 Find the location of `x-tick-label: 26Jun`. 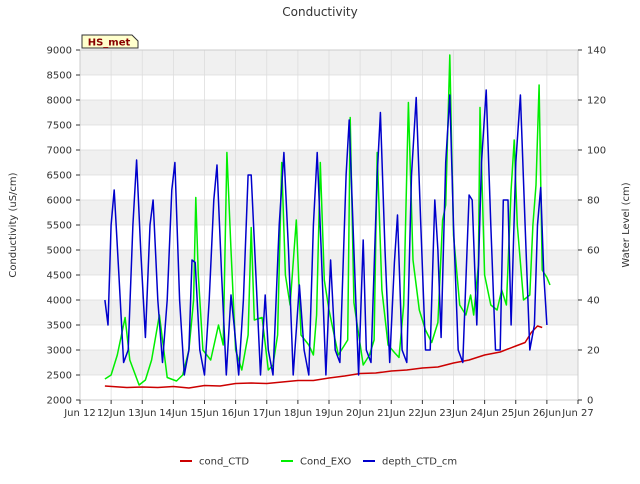

x-tick-label: 26Jun is located at coordinates (547, 413).